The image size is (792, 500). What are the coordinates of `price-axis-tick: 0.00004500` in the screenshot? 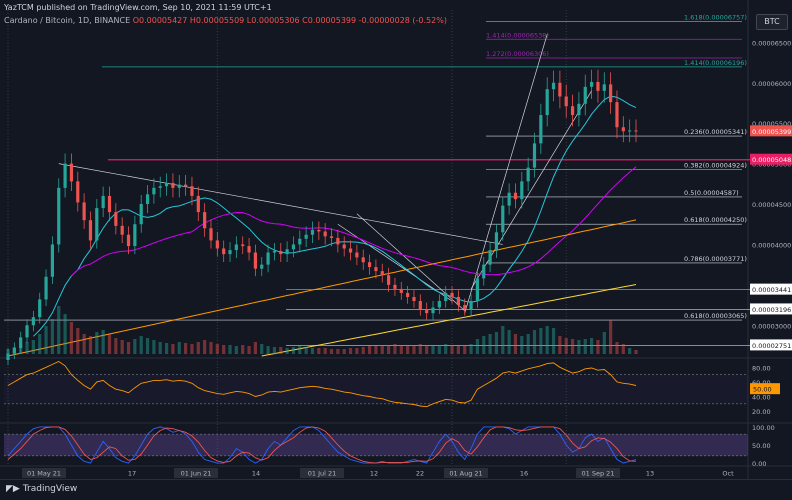 It's located at (771, 205).